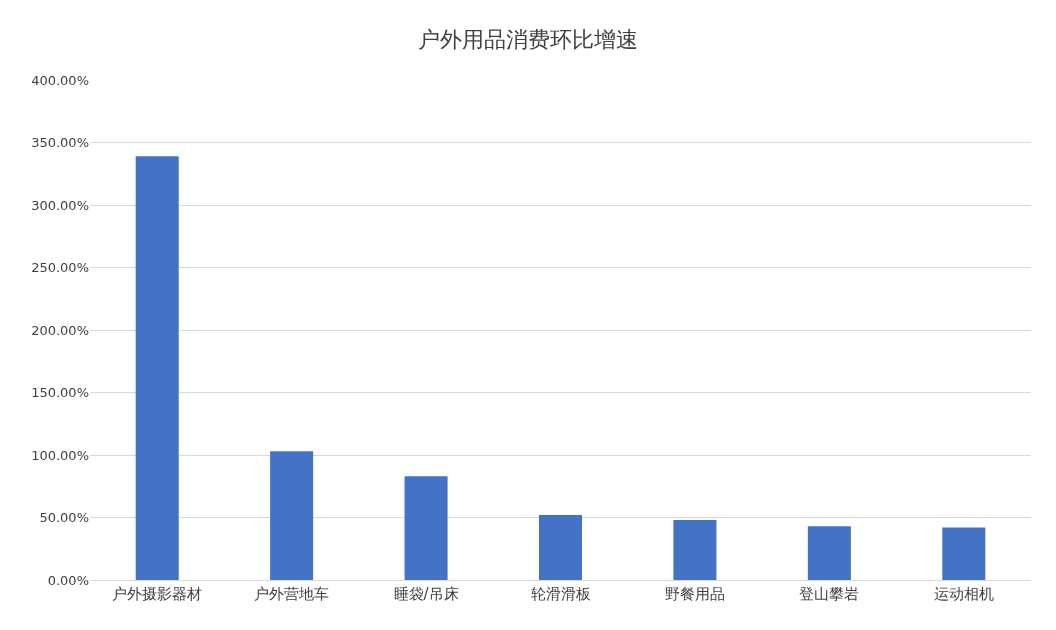 This screenshot has height=630, width=1056. What do you see at coordinates (60, 205) in the screenshot?
I see `y-tick-label: 300.00%` at bounding box center [60, 205].